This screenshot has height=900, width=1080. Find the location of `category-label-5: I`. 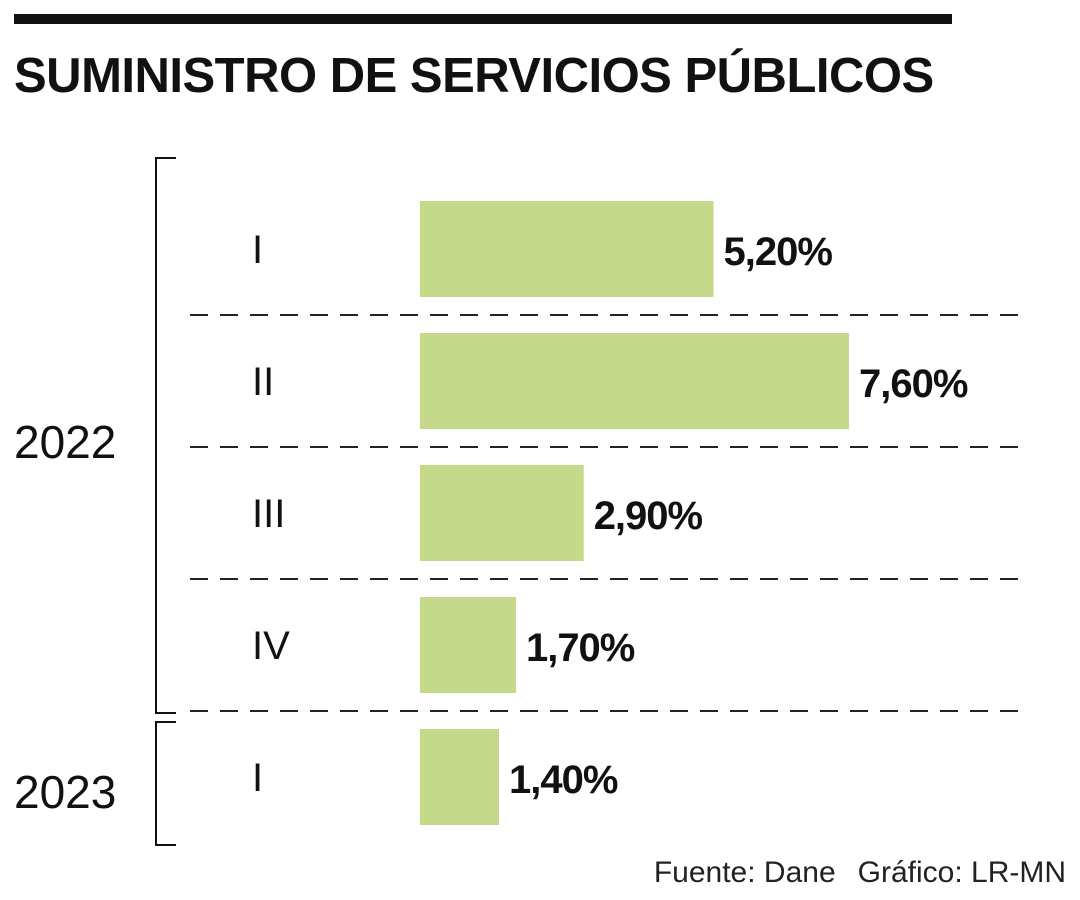

category-label-5: I is located at coordinates (257, 778).